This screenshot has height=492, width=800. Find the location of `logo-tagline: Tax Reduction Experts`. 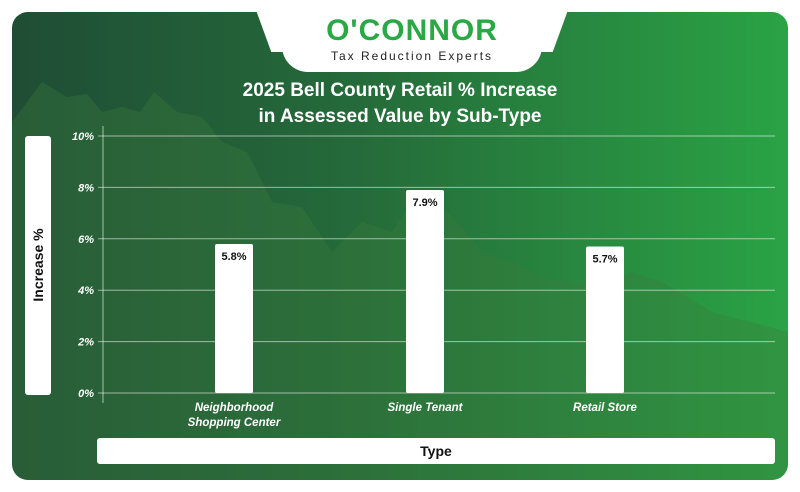

logo-tagline: Tax Reduction Experts is located at coordinates (412, 56).